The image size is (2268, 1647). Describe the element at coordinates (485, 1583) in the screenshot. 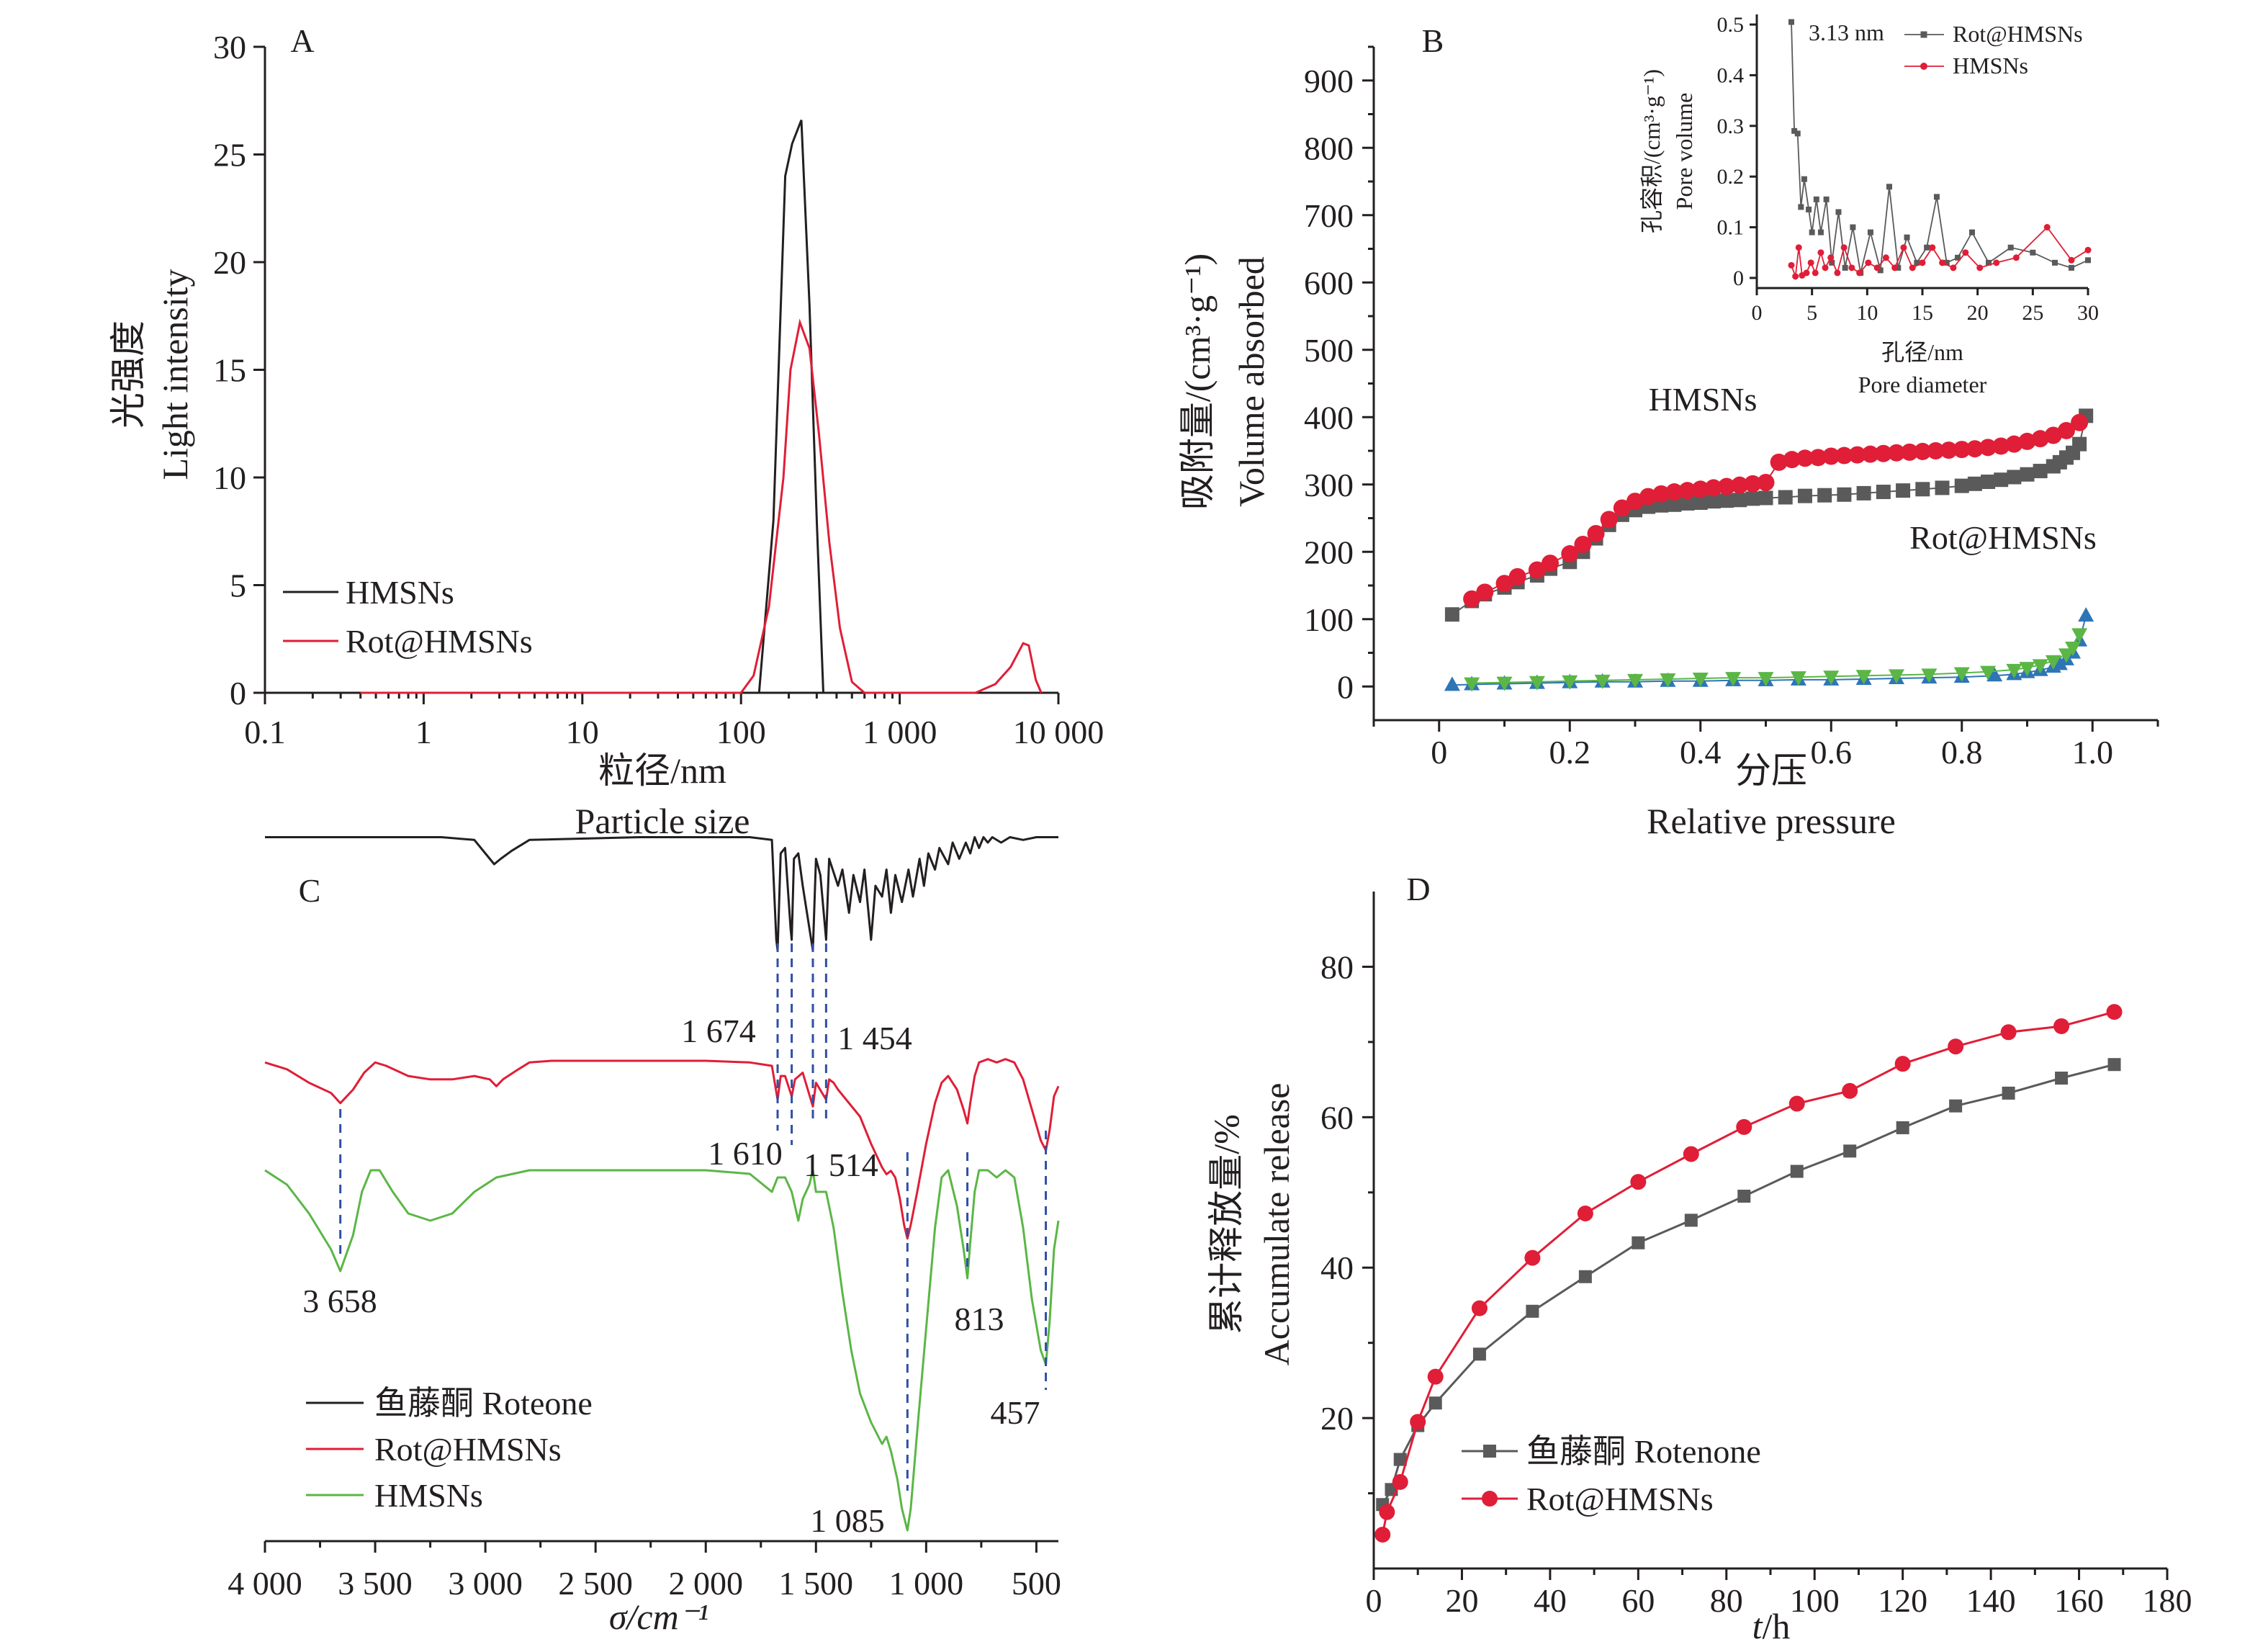

I see `x-tick-label: 3 000` at that location.